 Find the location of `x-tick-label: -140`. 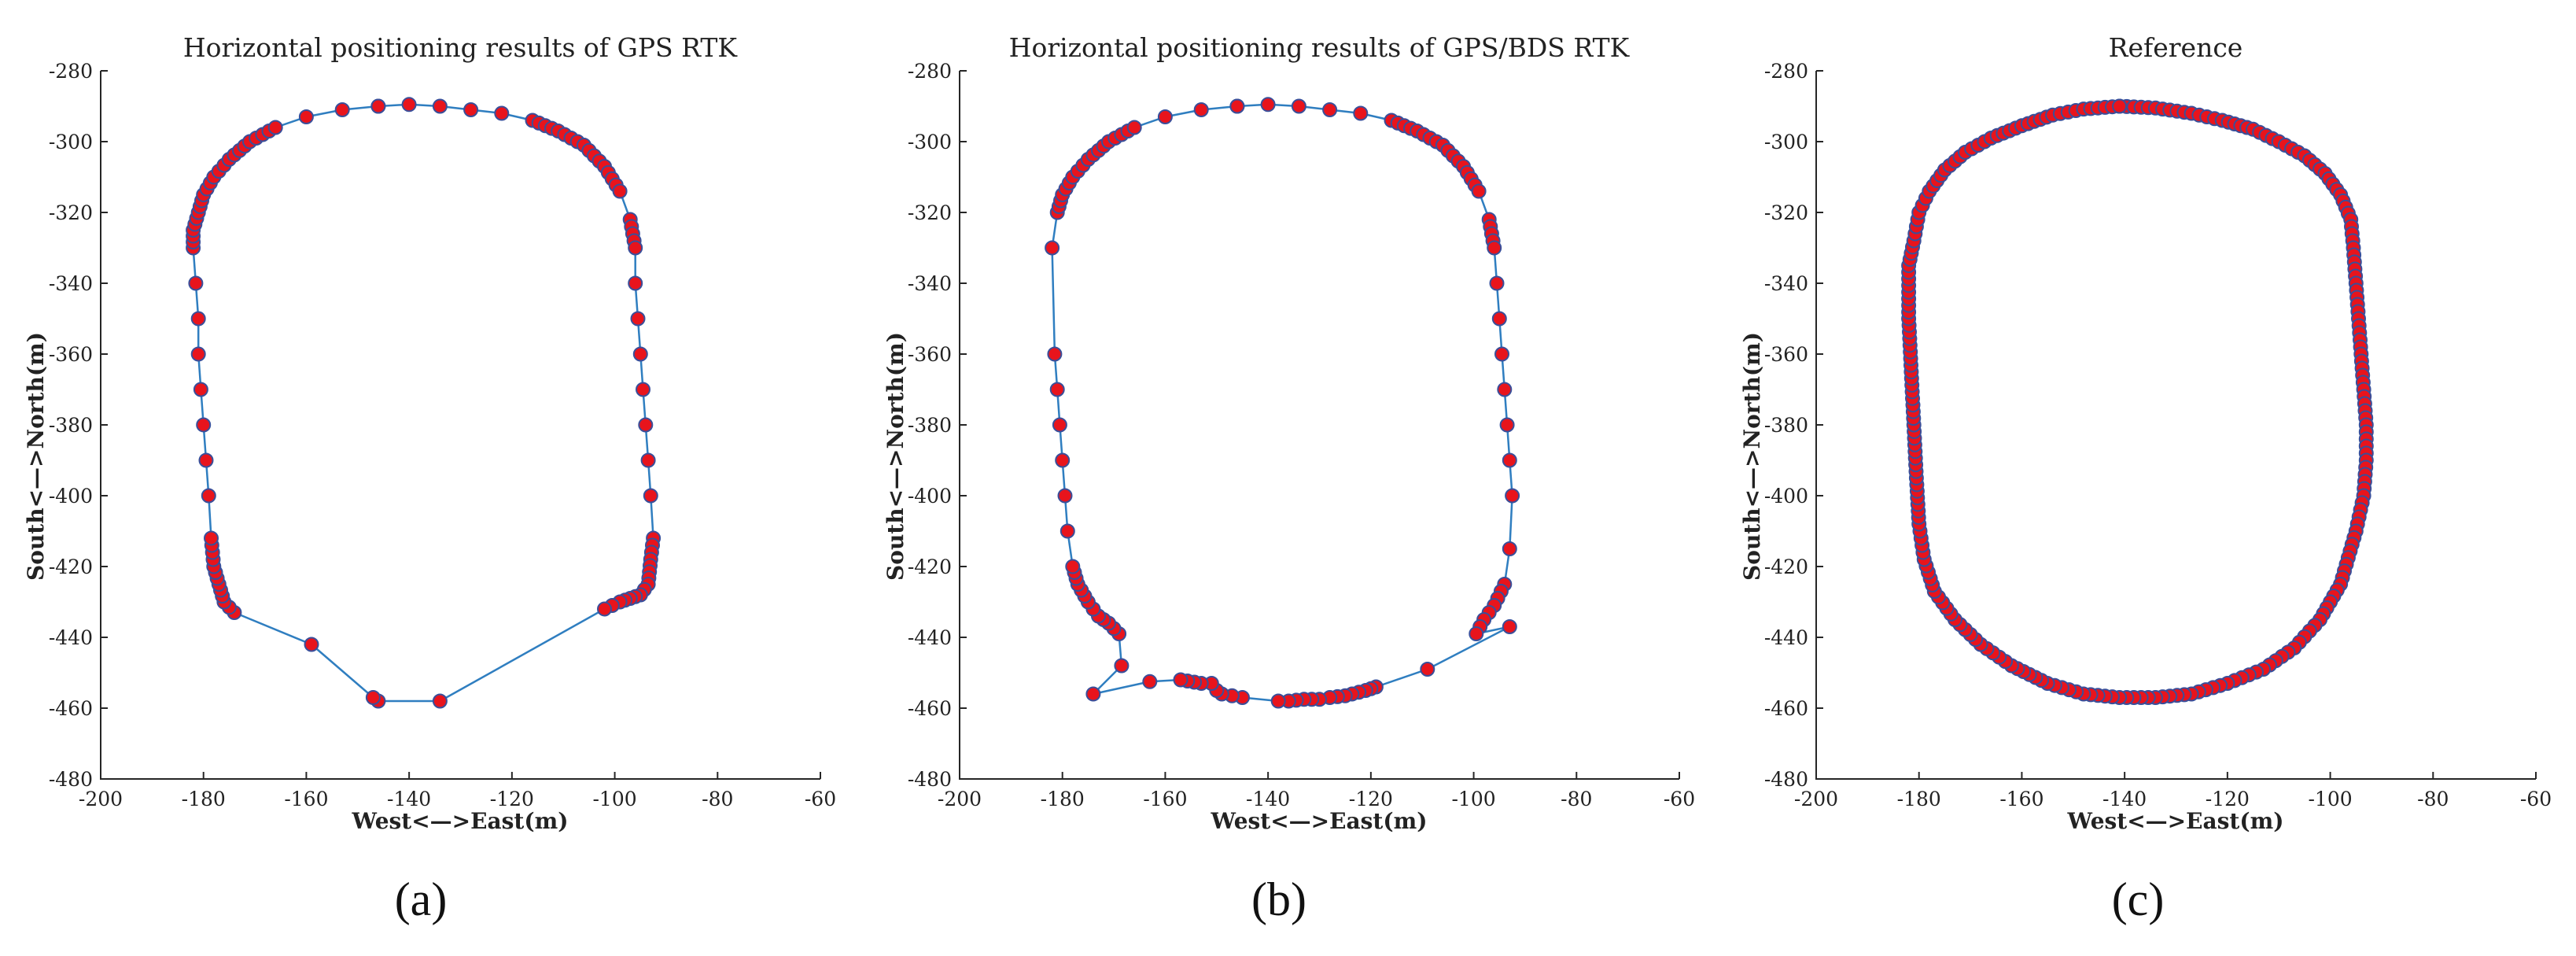

x-tick-label: -140 is located at coordinates (2124, 799).